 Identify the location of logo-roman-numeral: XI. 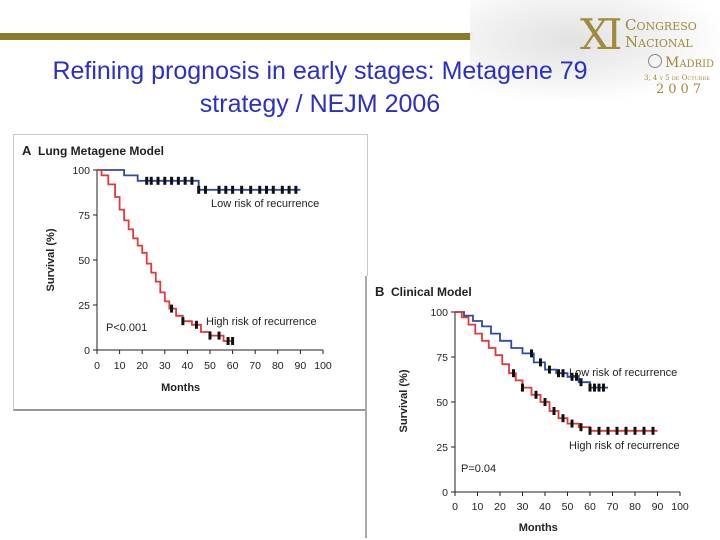
(601, 34).